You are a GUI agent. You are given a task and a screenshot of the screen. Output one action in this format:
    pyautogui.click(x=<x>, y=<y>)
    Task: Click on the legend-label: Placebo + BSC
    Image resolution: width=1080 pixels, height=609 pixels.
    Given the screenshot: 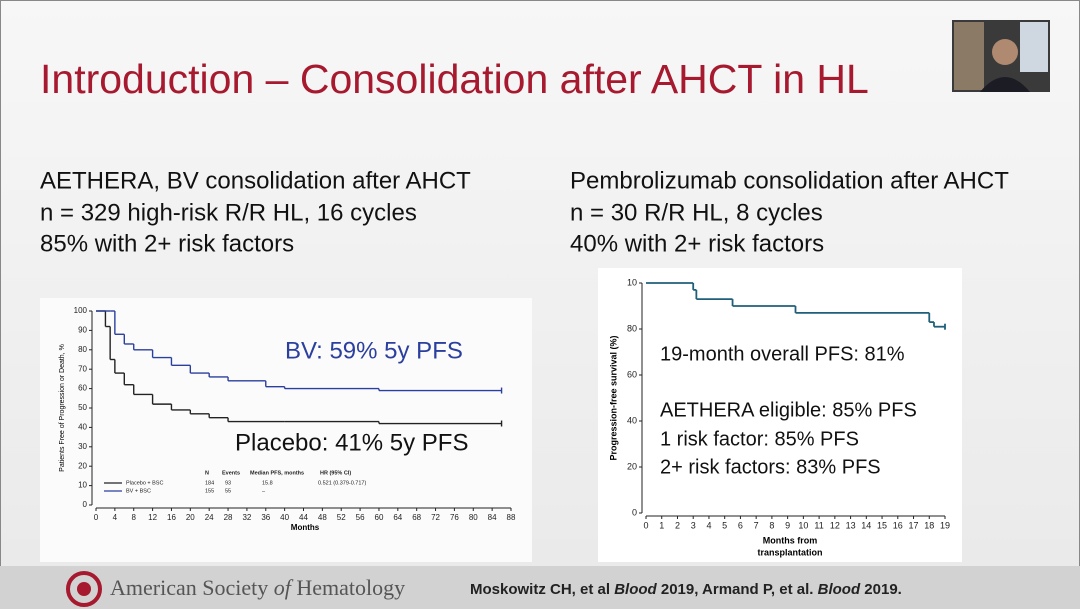 What is the action you would take?
    pyautogui.click(x=144, y=483)
    